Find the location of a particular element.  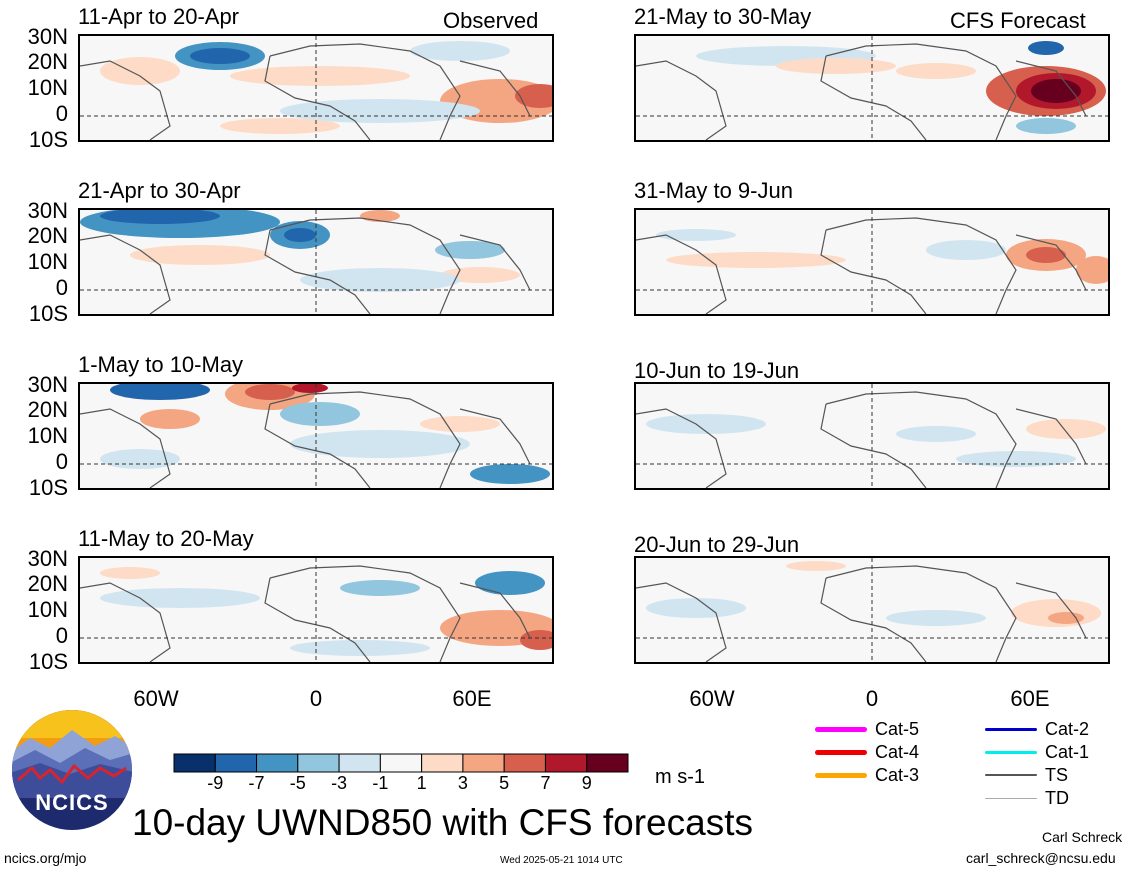

colorbar-tick-label: -7 is located at coordinates (256, 783).